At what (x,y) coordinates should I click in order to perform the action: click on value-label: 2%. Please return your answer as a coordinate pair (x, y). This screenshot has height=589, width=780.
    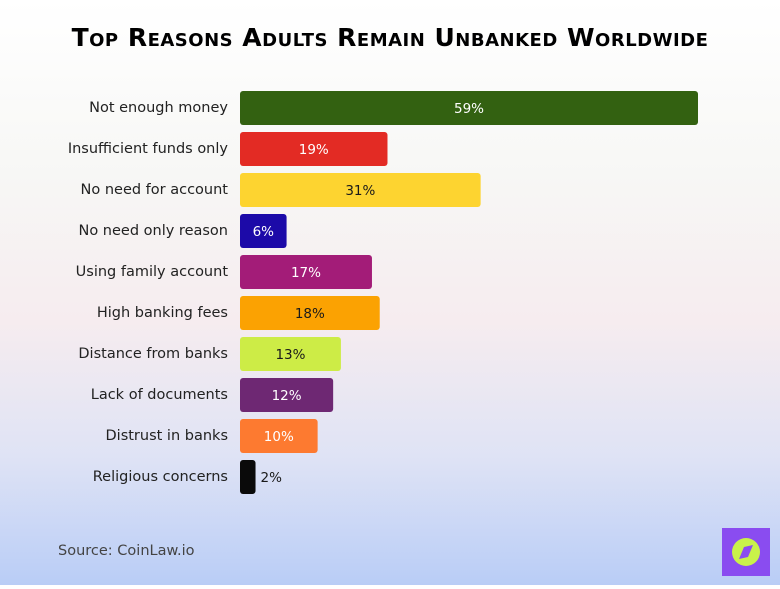
    Looking at the image, I should click on (272, 478).